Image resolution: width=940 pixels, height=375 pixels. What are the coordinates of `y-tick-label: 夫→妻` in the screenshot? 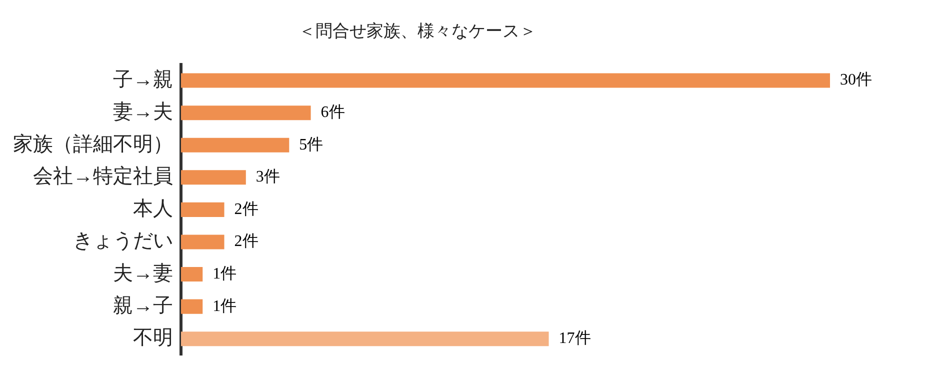 It's located at (143, 273).